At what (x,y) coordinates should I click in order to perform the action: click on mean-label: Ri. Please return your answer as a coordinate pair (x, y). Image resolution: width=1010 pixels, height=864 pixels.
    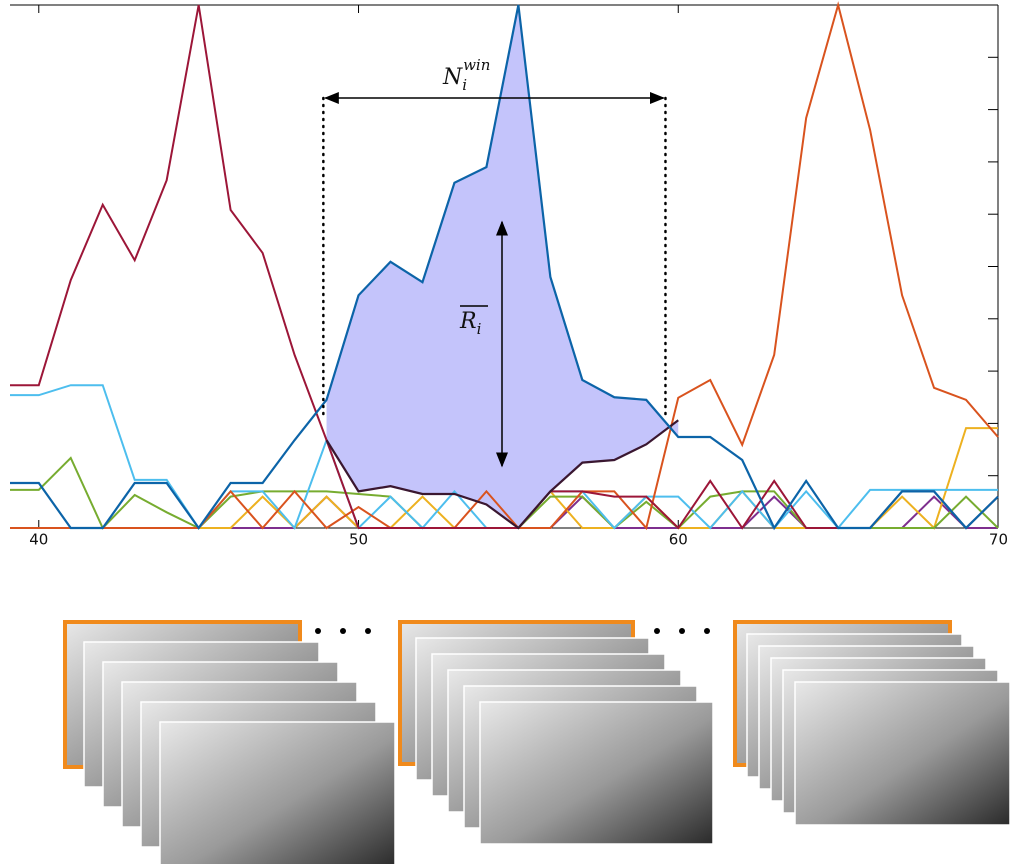
    Looking at the image, I should click on (470, 323).